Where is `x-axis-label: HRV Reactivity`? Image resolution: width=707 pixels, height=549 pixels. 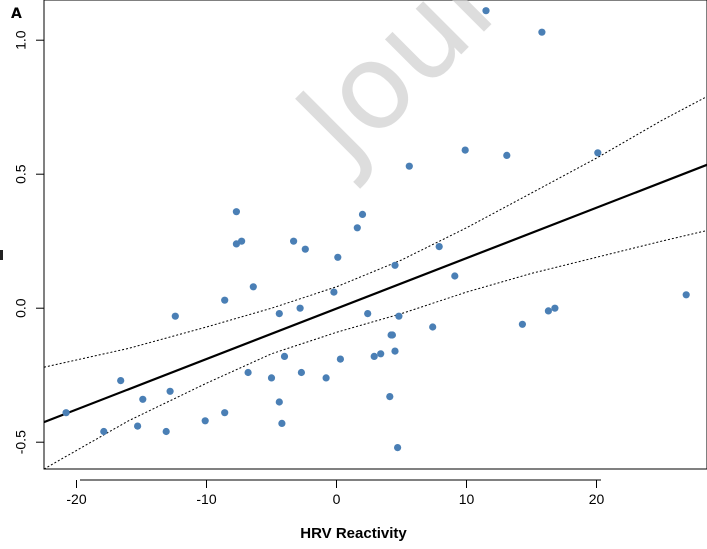 x-axis-label: HRV Reactivity is located at coordinates (353, 533).